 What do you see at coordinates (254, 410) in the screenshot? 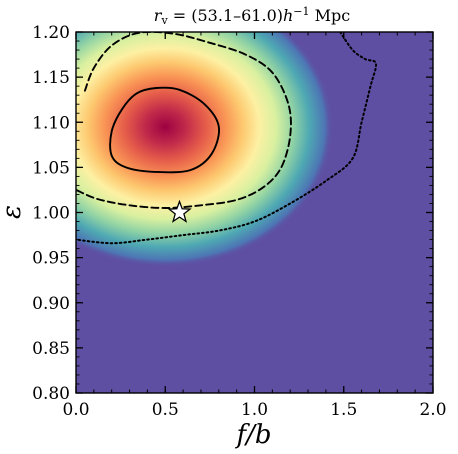
I see `x-tick-label: 1.0` at bounding box center [254, 410].